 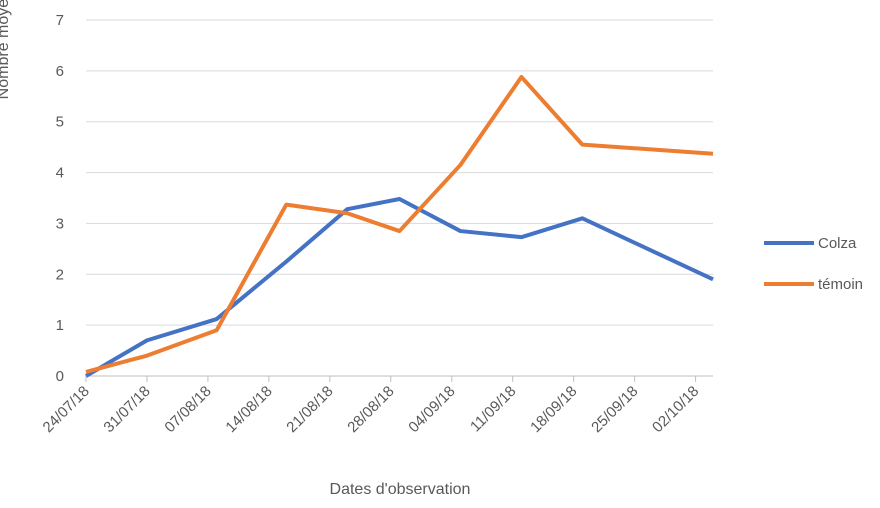 What do you see at coordinates (187, 409) in the screenshot?
I see `x-tick-label: 07/08/18` at bounding box center [187, 409].